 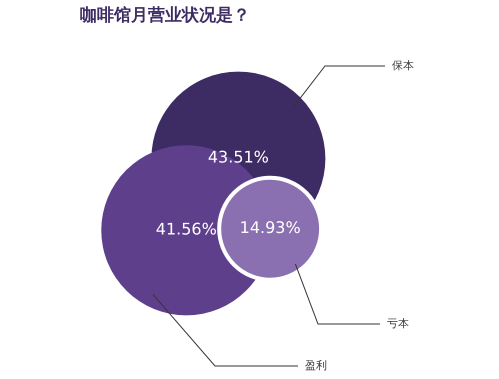 What do you see at coordinates (403, 65) in the screenshot?
I see `category-label: 保本` at bounding box center [403, 65].